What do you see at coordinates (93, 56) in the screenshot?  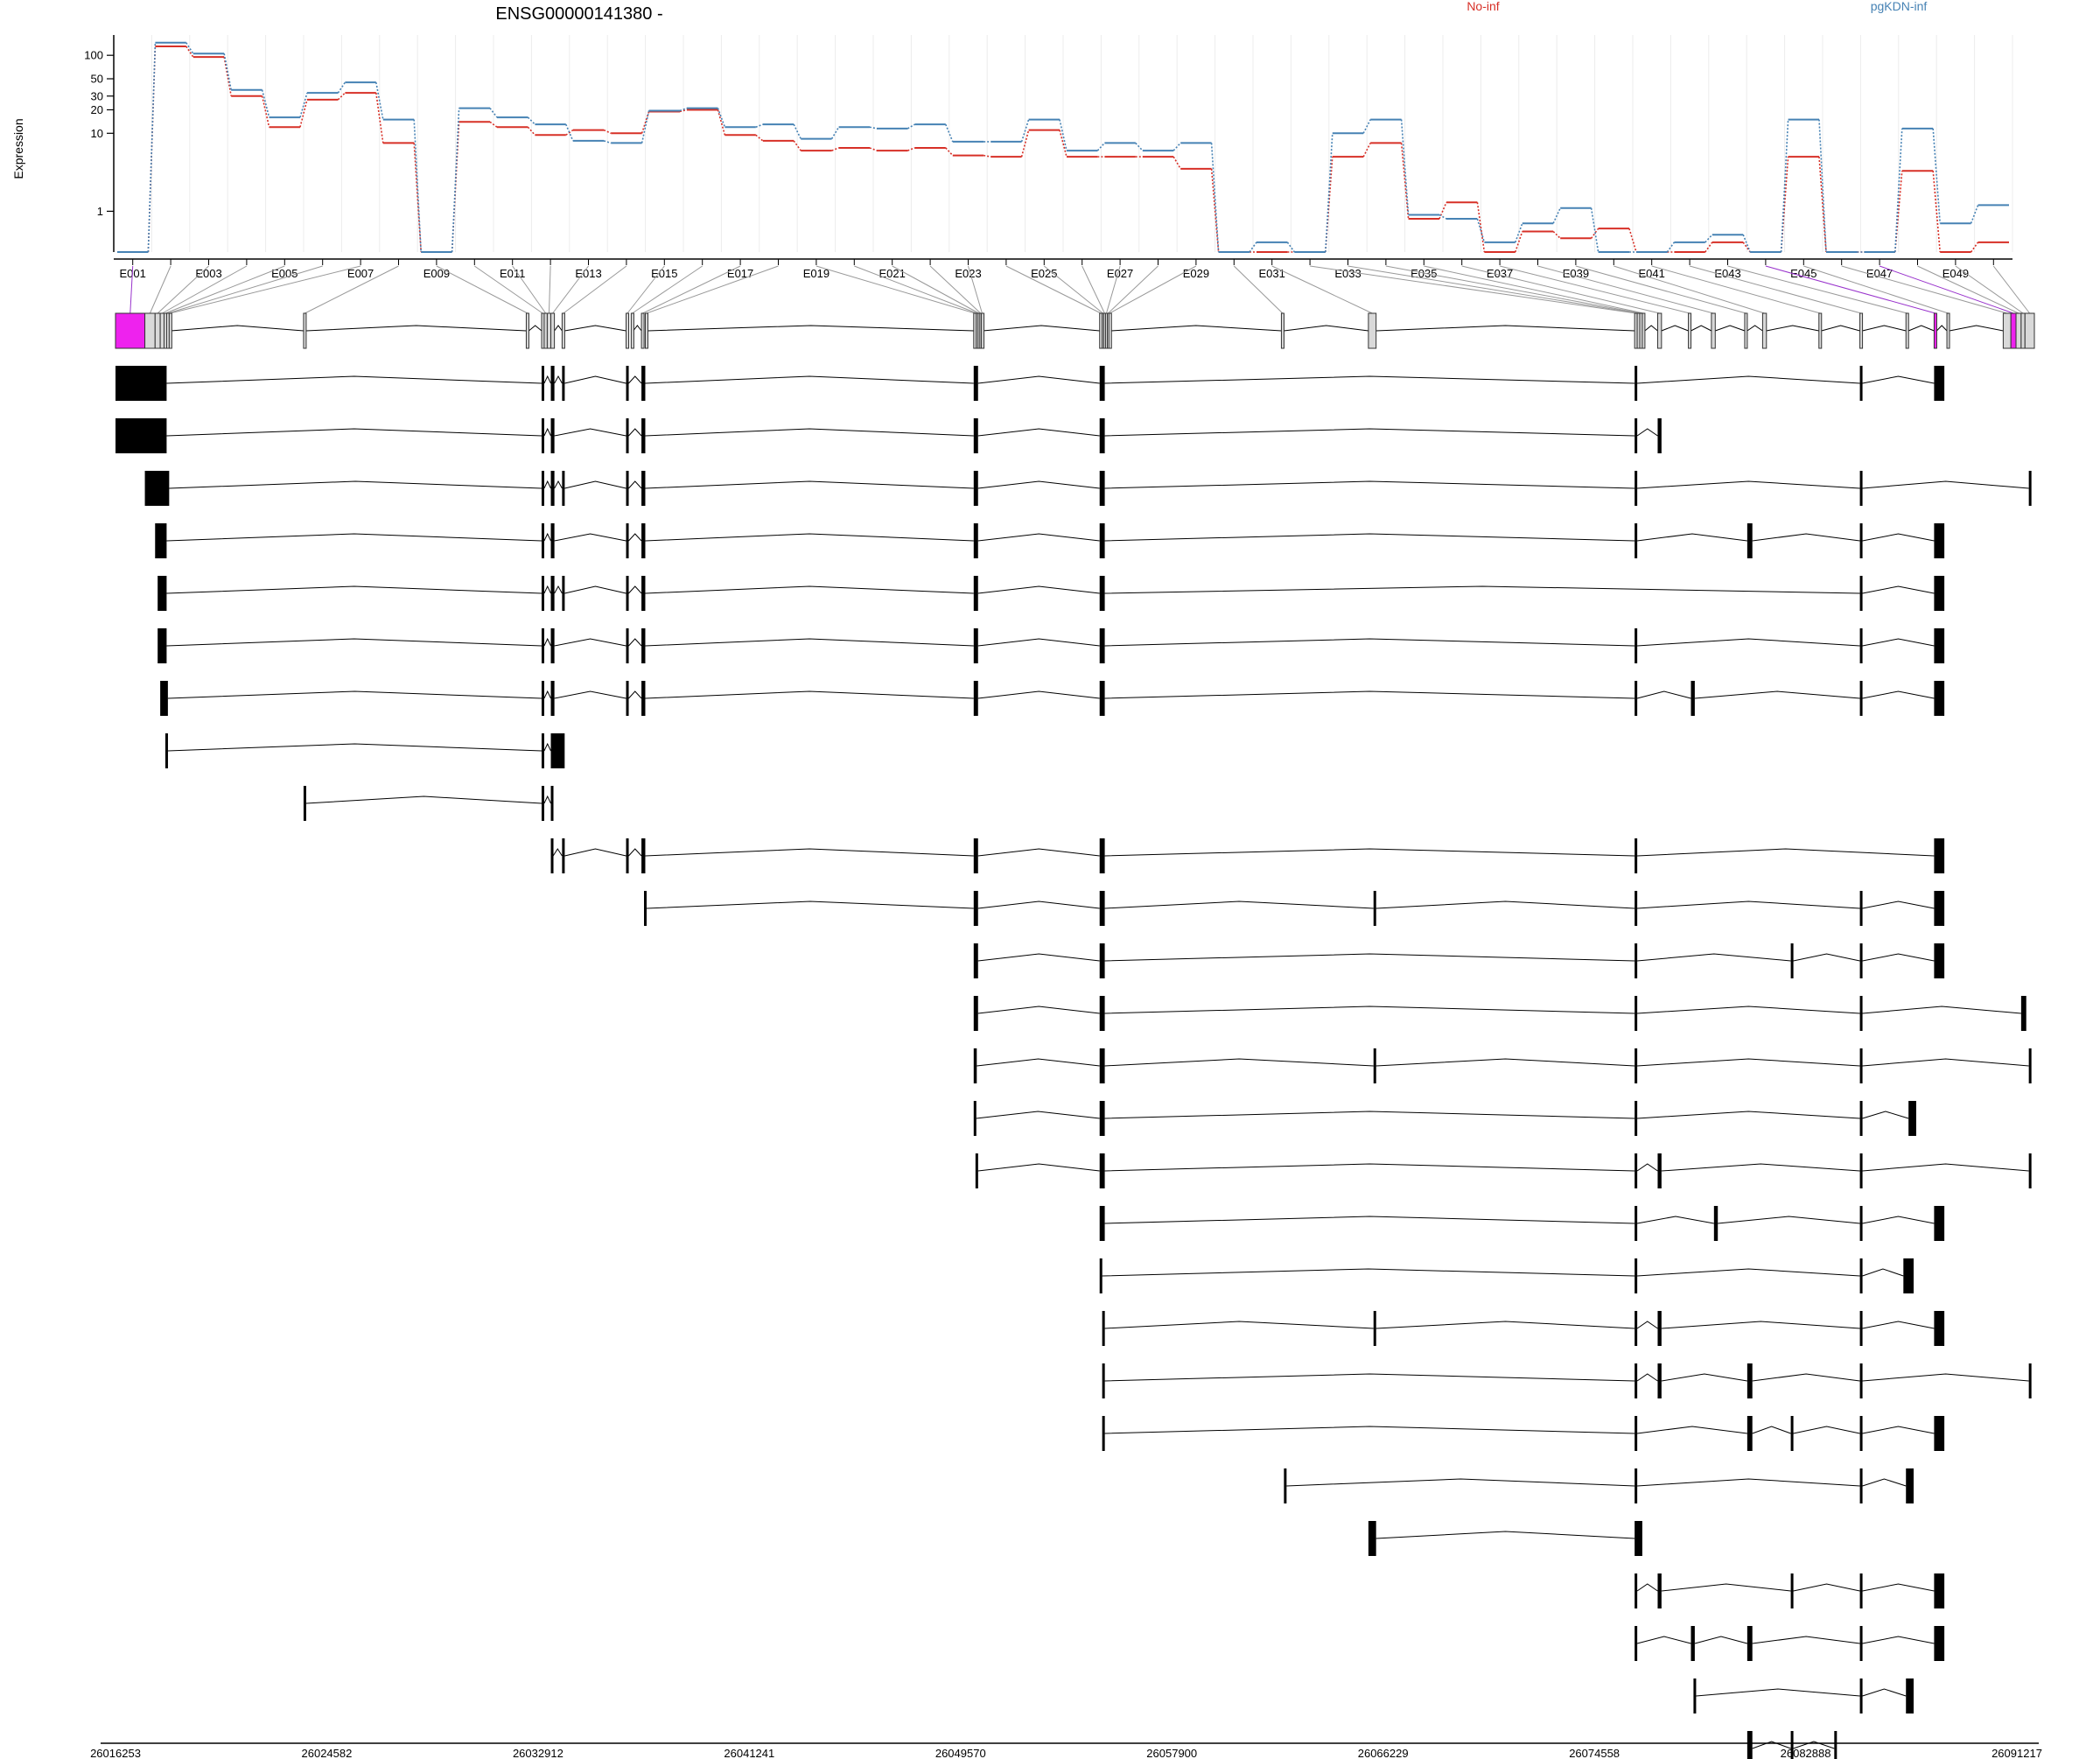 I see `y-tick-label: 100` at bounding box center [93, 56].